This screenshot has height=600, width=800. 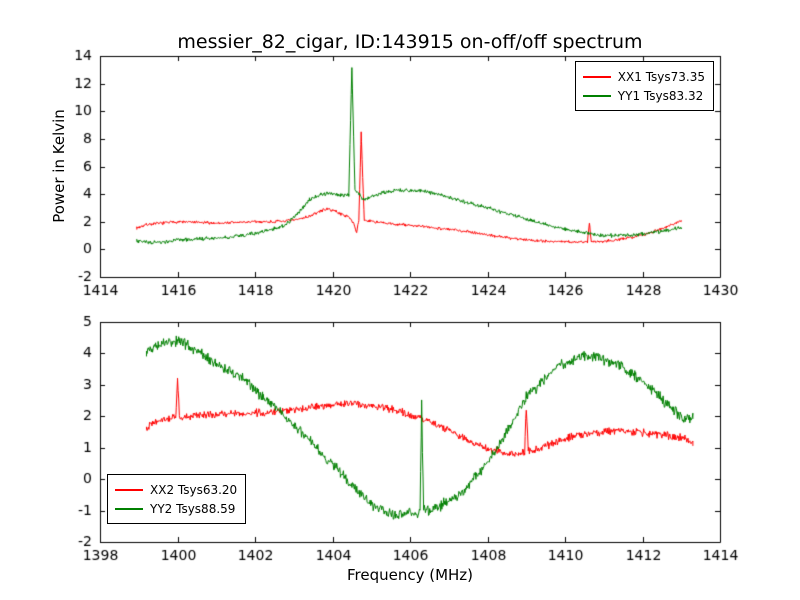 I want to click on legend-entry-yy2: YY2 Tsys88.59, so click(x=176, y=508).